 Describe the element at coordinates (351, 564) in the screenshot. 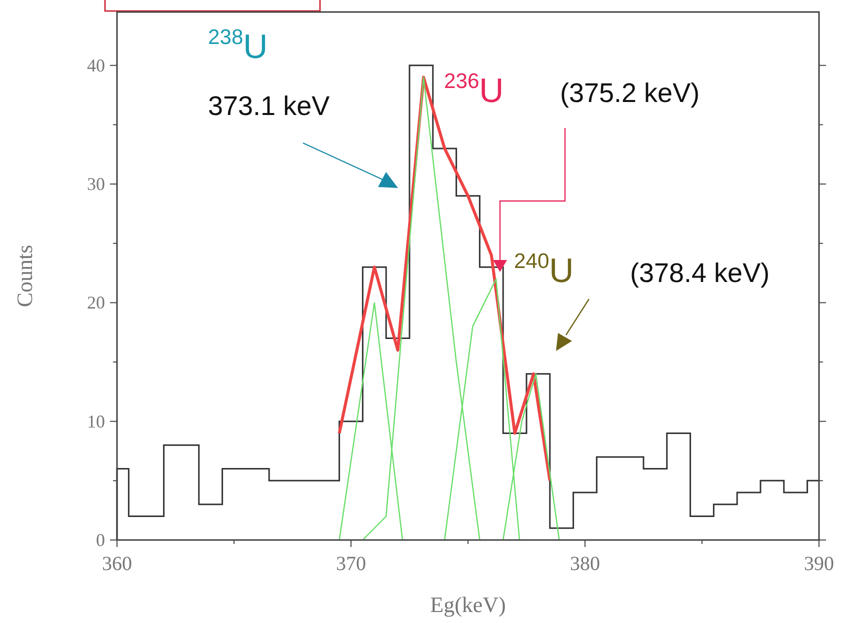

I see `x-tick-label: 370` at that location.